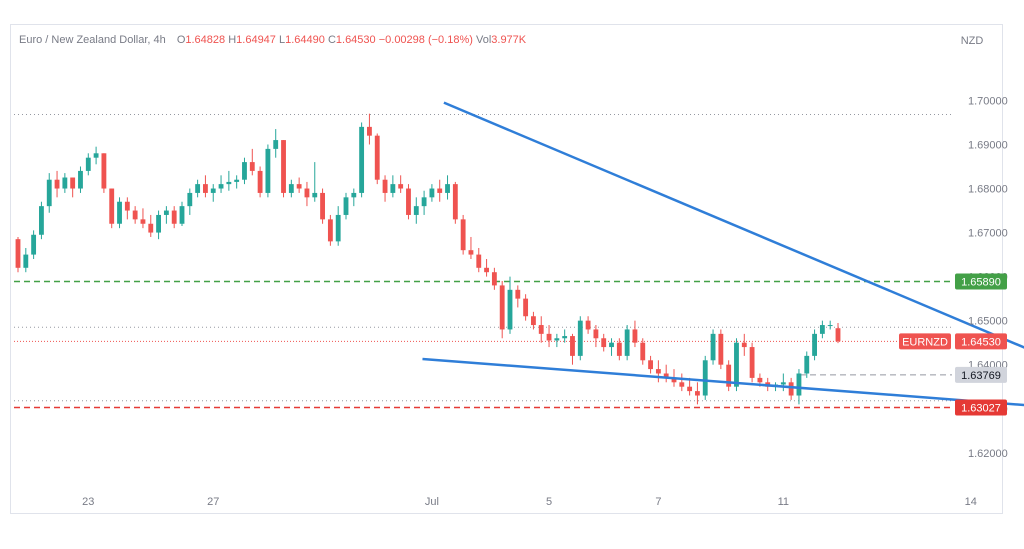 The height and width of the screenshot is (549, 1024). I want to click on symbol-tag-bg, so click(925, 341).